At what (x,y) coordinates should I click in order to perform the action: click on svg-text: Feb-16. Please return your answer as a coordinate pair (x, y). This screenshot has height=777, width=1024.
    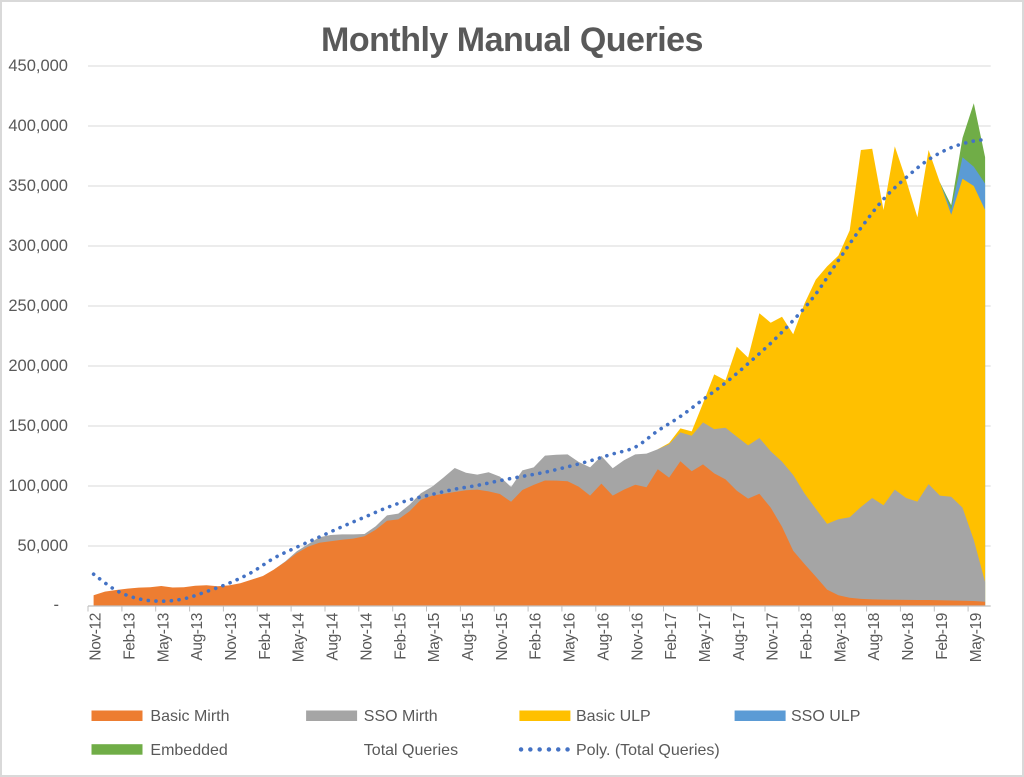
    Looking at the image, I should click on (536, 636).